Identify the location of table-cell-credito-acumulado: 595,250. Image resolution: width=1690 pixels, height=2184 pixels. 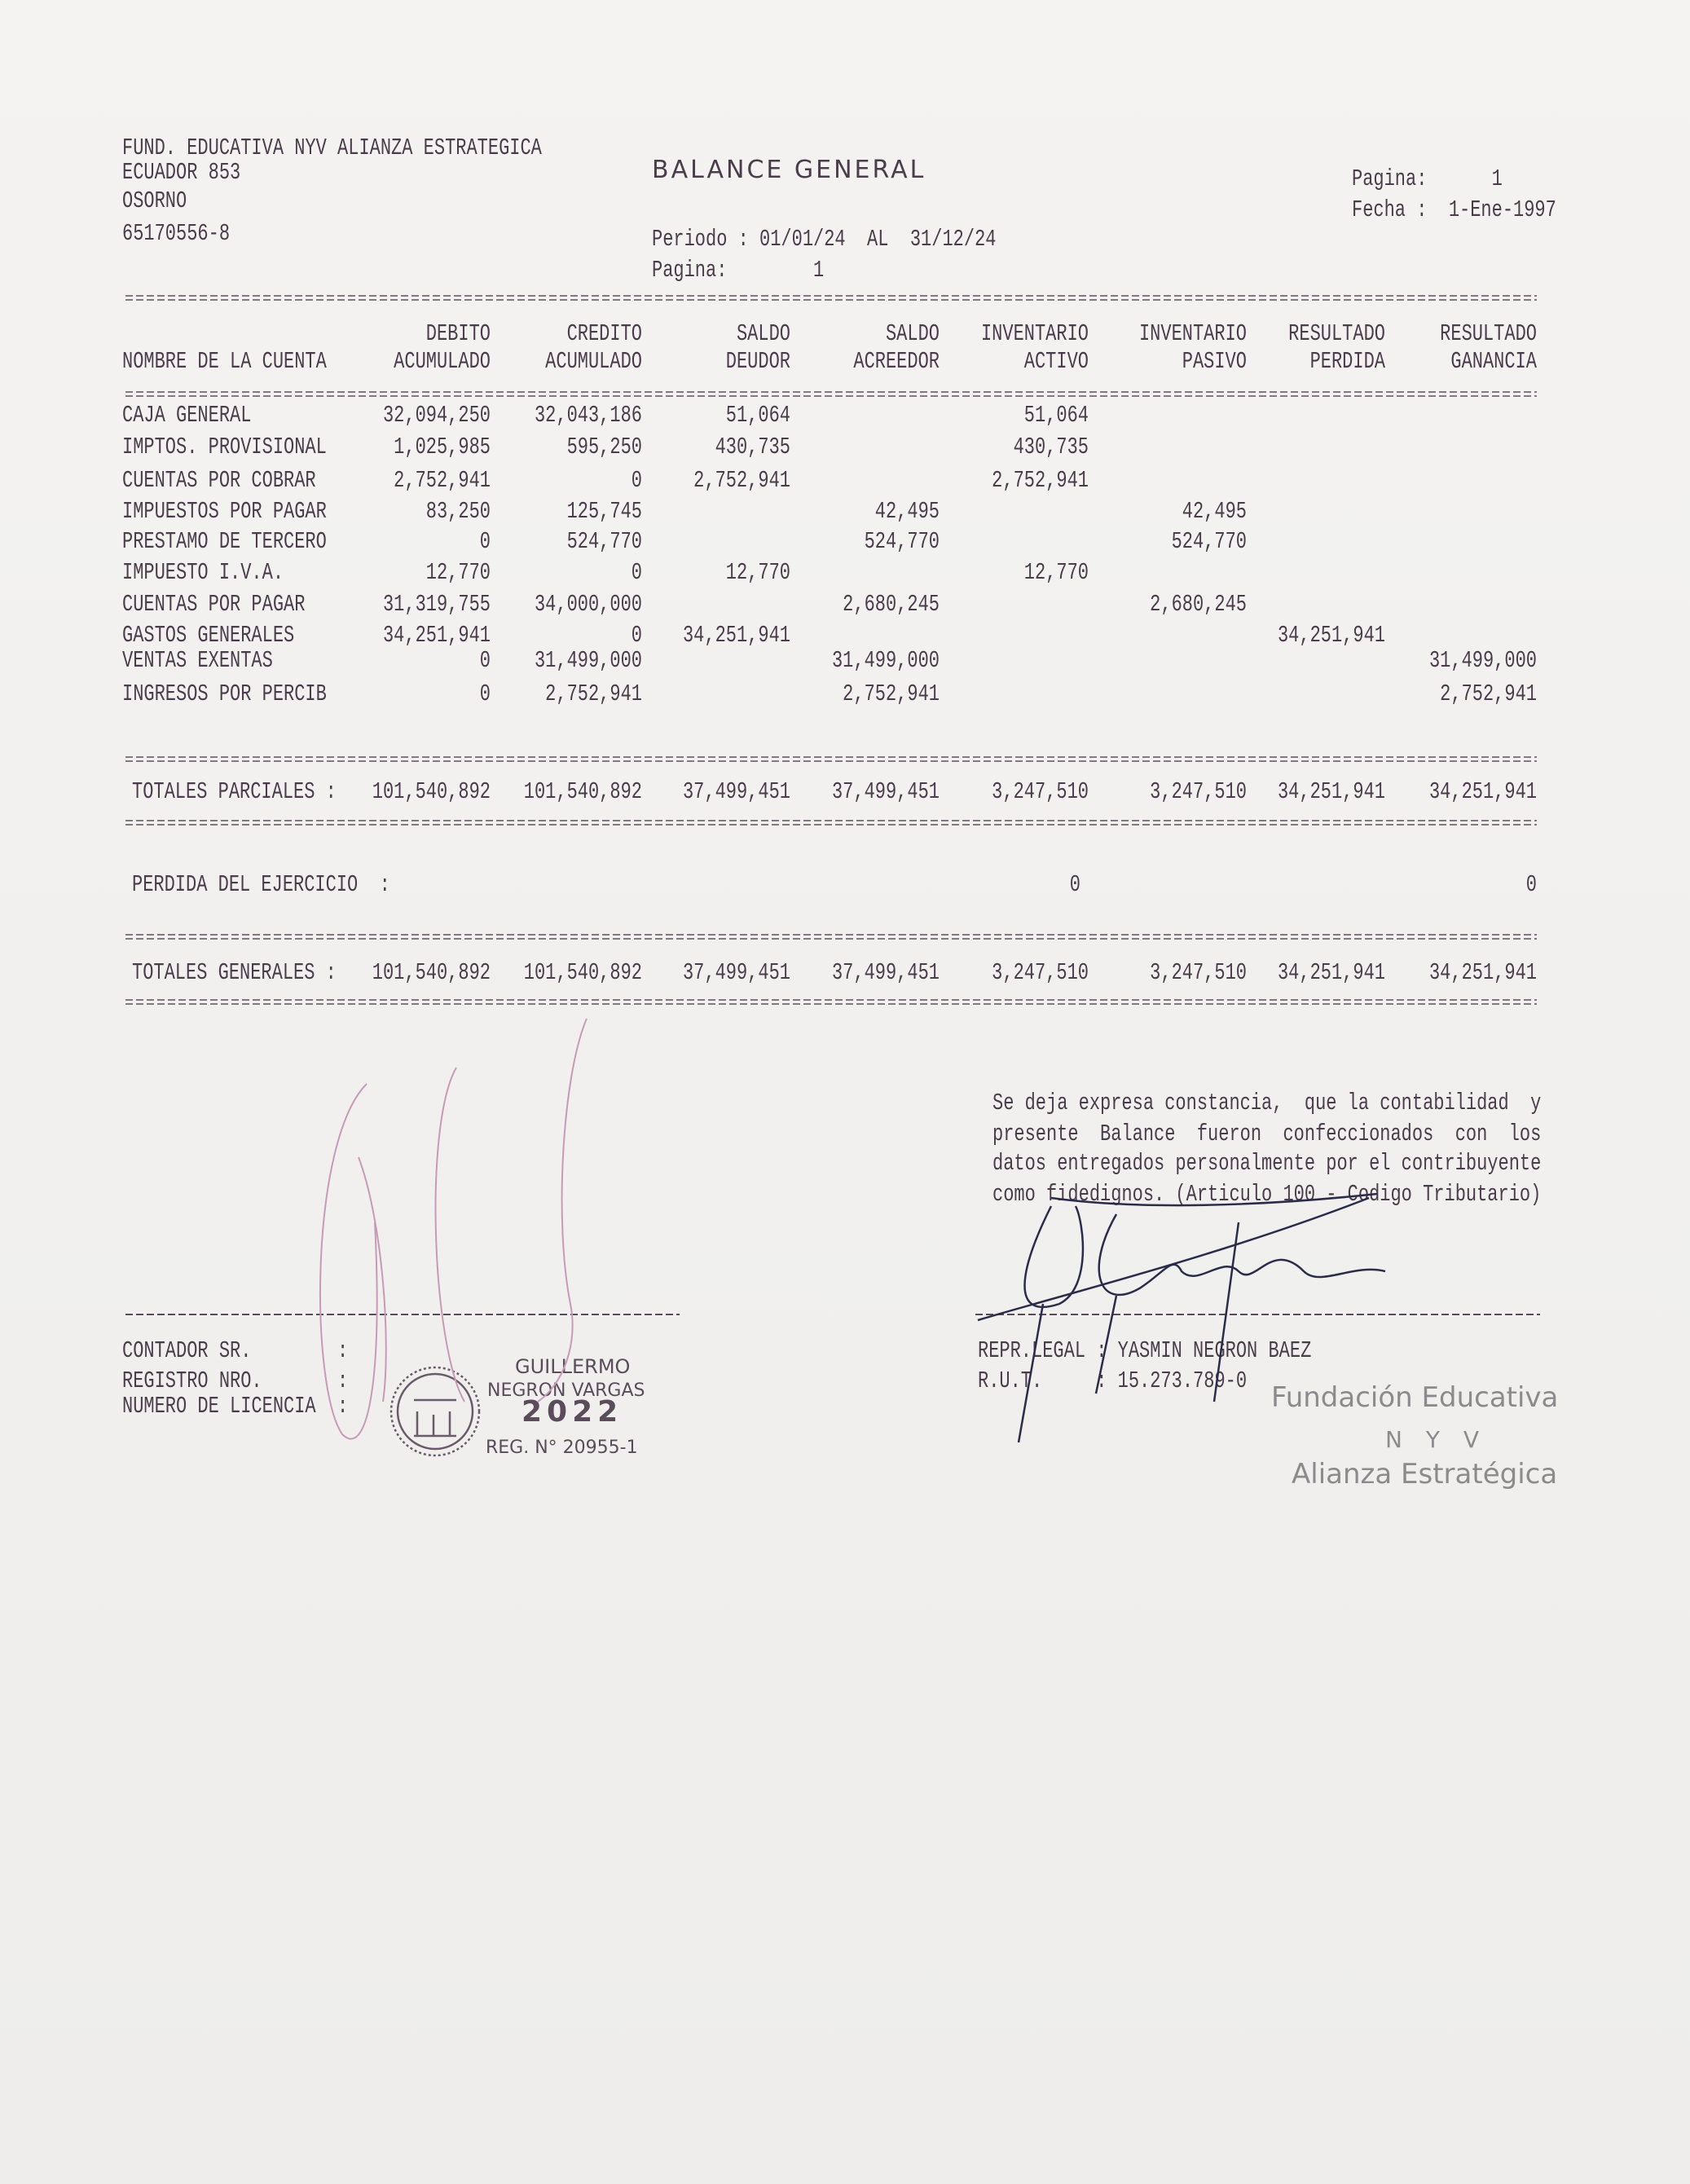
(604, 447).